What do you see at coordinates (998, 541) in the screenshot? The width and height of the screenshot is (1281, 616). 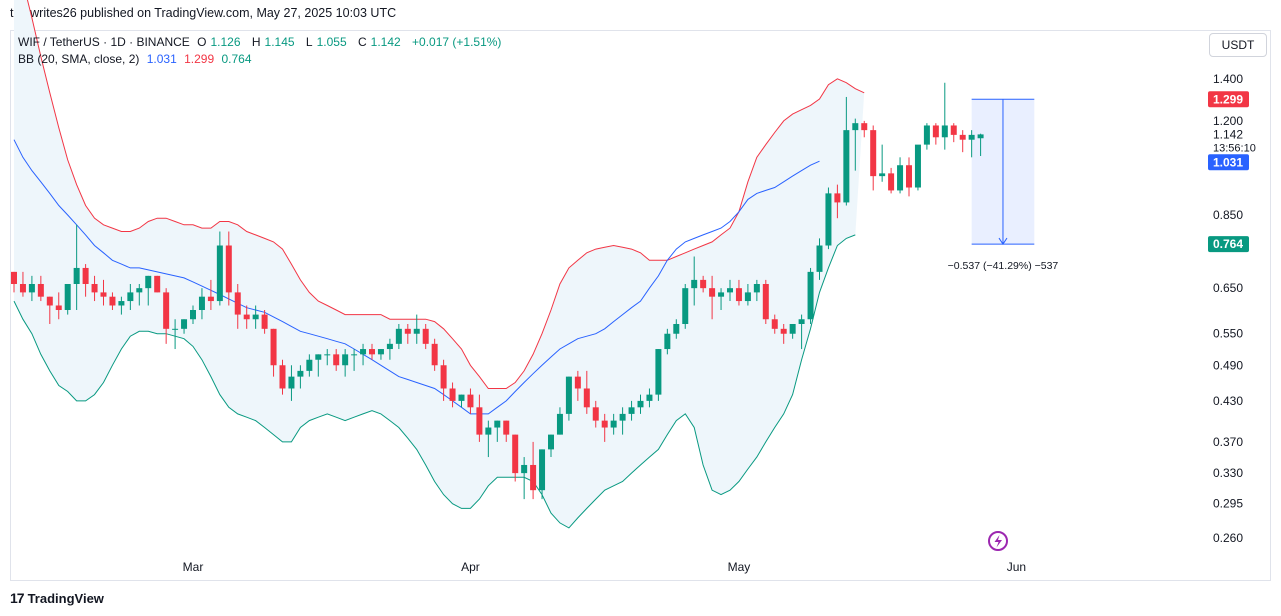 I see `lightning-icon` at bounding box center [998, 541].